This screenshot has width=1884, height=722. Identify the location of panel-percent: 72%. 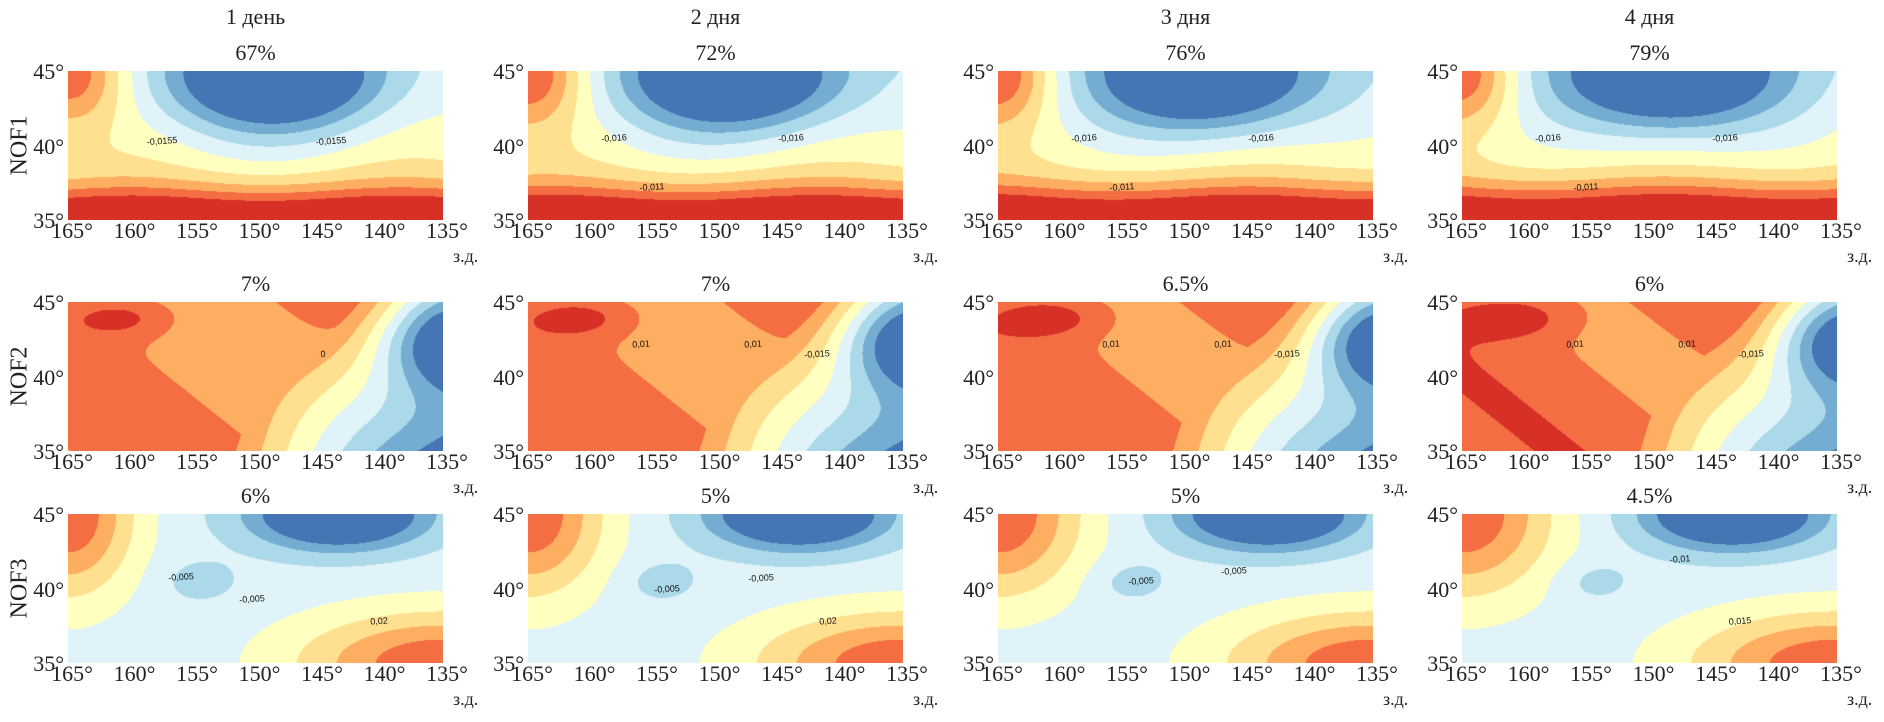
(715, 52).